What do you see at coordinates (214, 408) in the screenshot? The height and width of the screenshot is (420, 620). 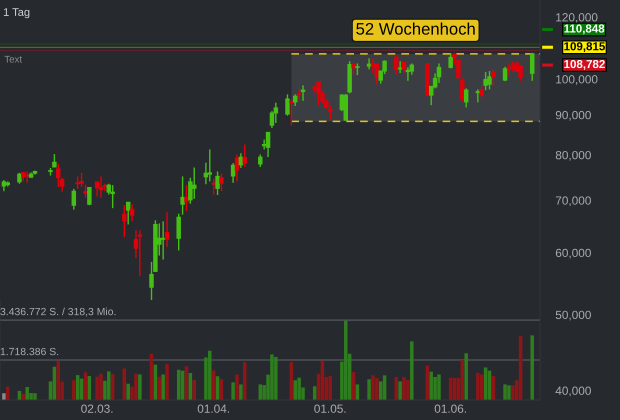 I see `x-tick-label: 01.04.` at bounding box center [214, 408].